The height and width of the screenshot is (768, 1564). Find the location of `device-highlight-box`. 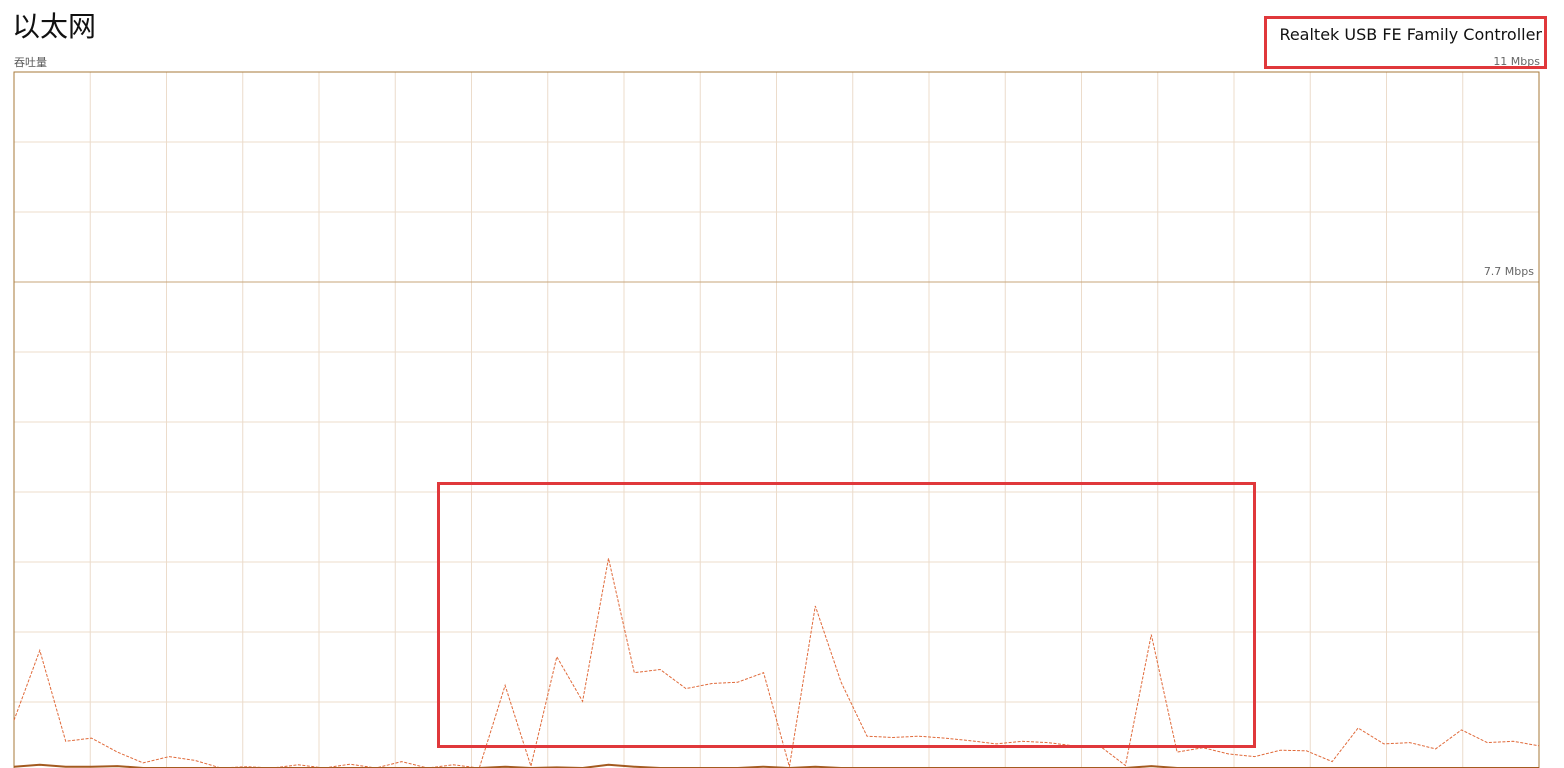

device-highlight-box is located at coordinates (1405, 42).